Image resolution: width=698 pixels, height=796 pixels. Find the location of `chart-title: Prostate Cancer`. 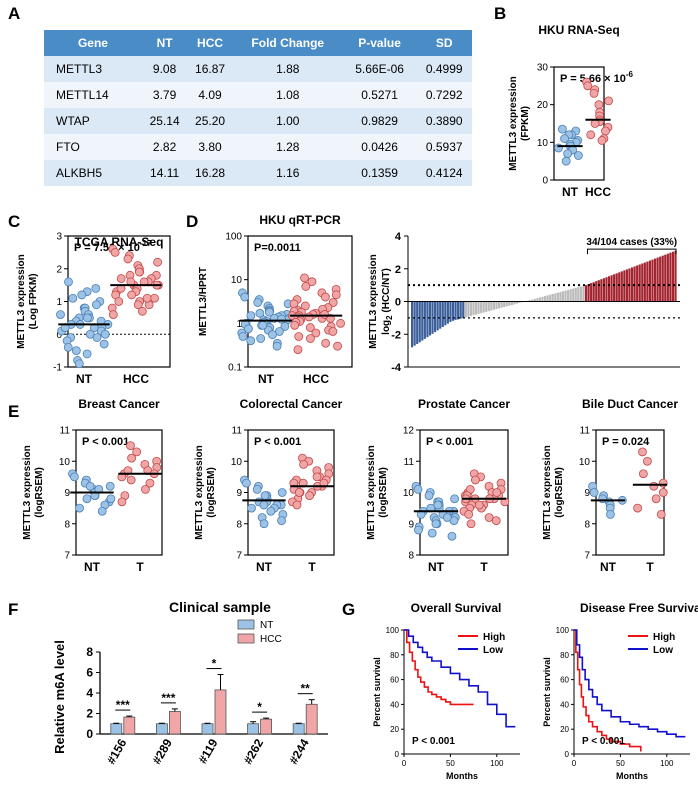

chart-title: Prostate Cancer is located at coordinates (464, 404).